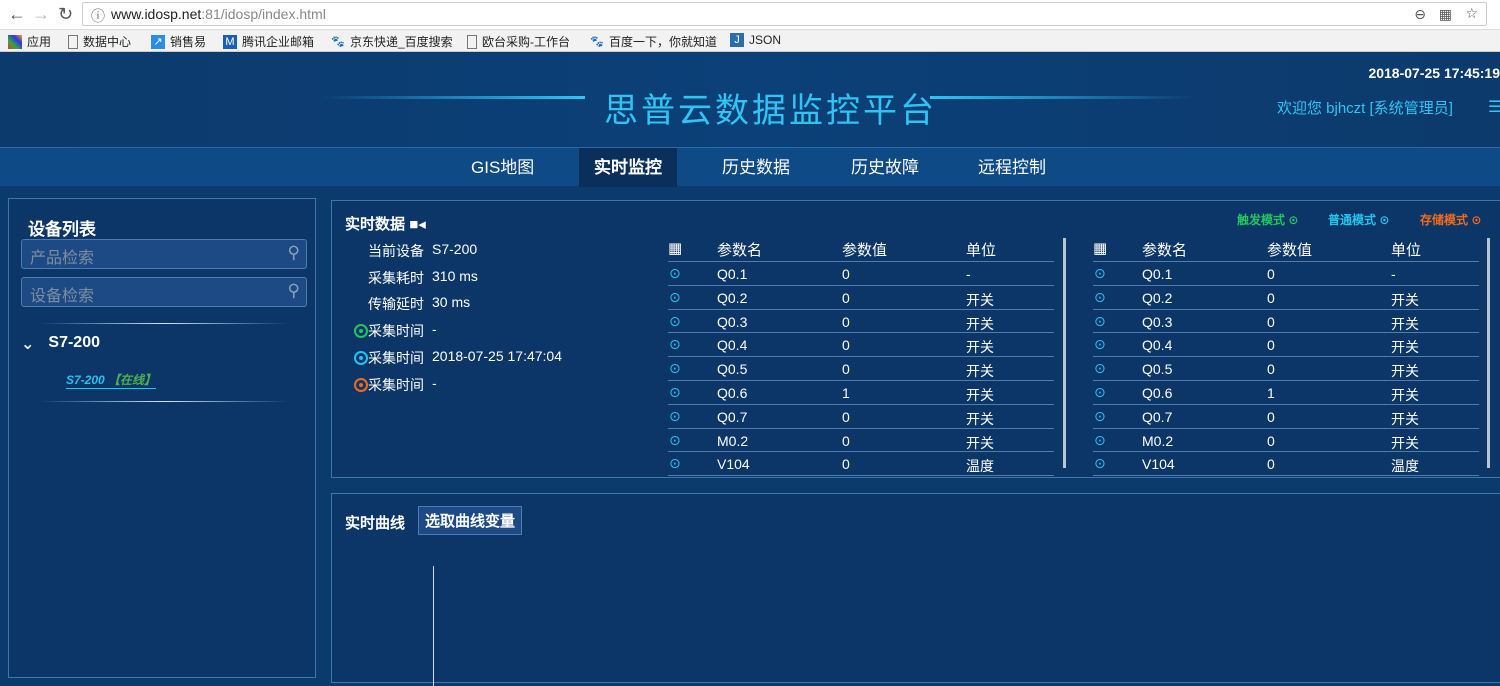 This screenshot has width=1500, height=686. Describe the element at coordinates (156, 14) in the screenshot. I see `url-host: www.idosp.net` at that location.